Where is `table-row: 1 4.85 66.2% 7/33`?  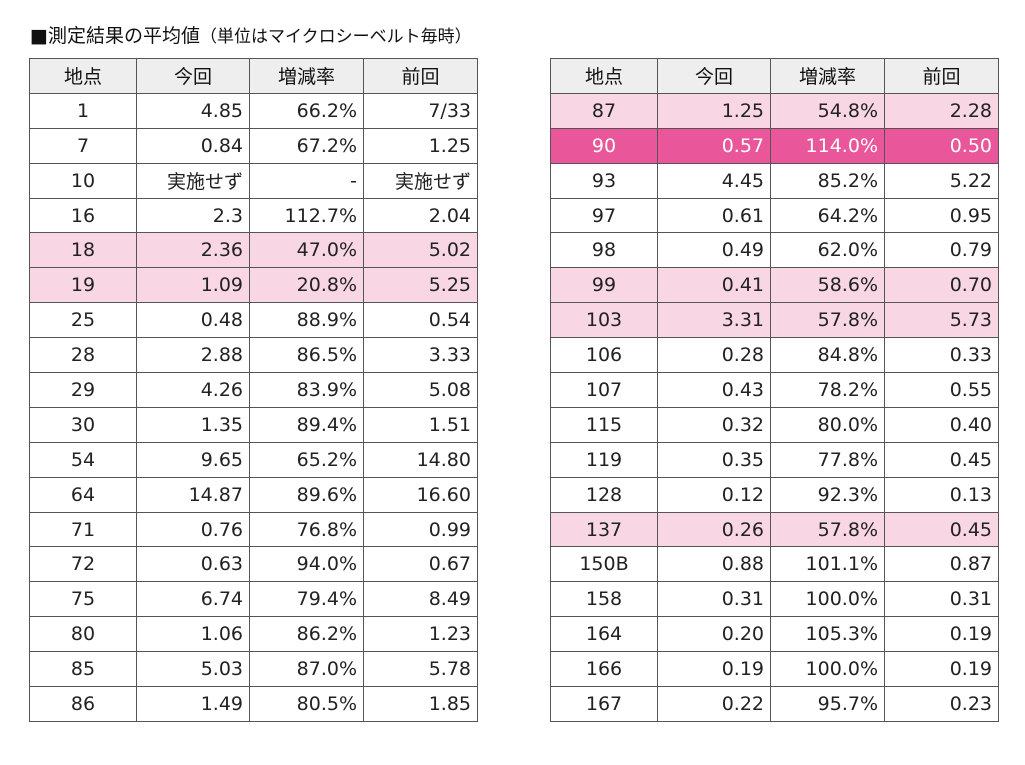
table-row: 1 4.85 66.2% 7/33 is located at coordinates (253, 110).